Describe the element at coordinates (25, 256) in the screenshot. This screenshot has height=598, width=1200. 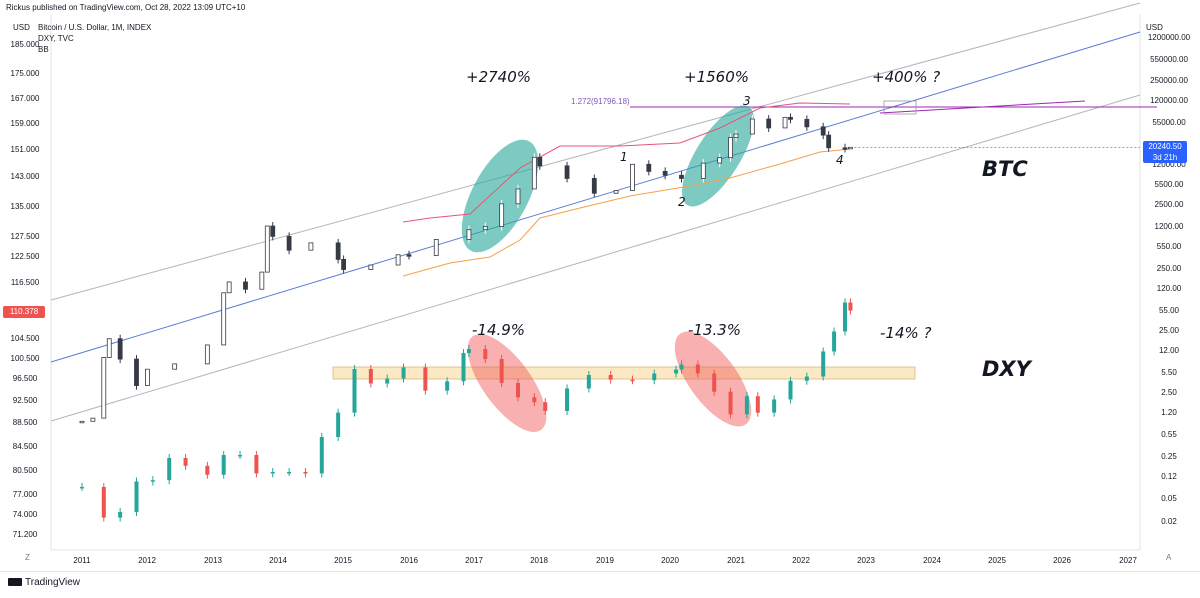
I see `left-tick: 122.500` at that location.